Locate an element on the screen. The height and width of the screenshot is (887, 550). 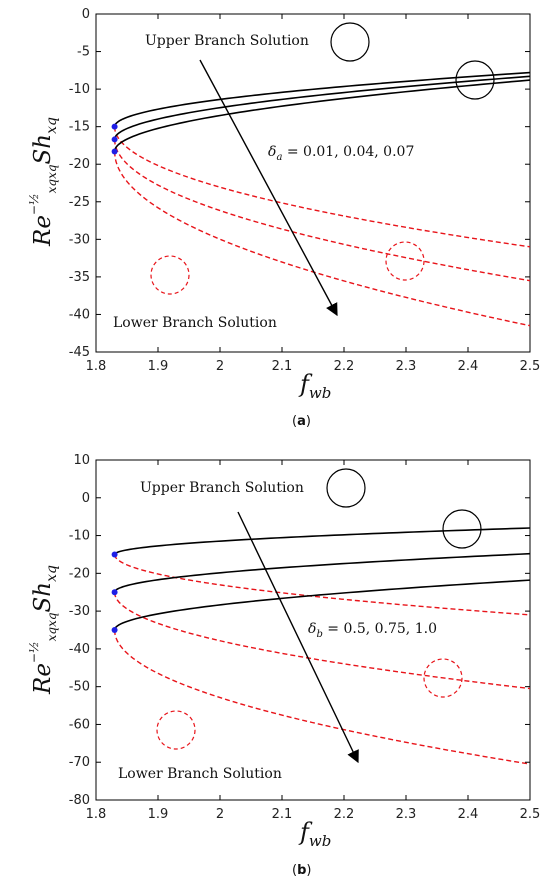
y-tick-label: 10 is located at coordinates (81, 460).